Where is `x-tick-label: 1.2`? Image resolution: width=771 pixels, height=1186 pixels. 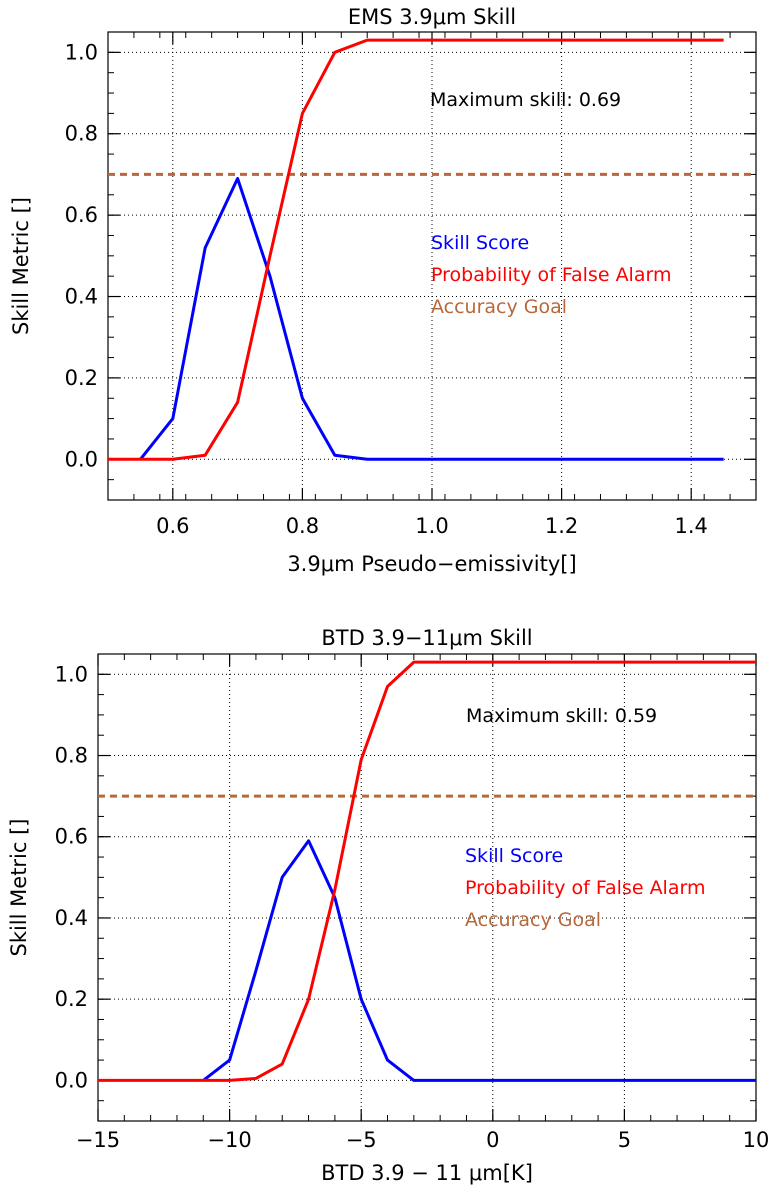 x-tick-label: 1.2 is located at coordinates (561, 526).